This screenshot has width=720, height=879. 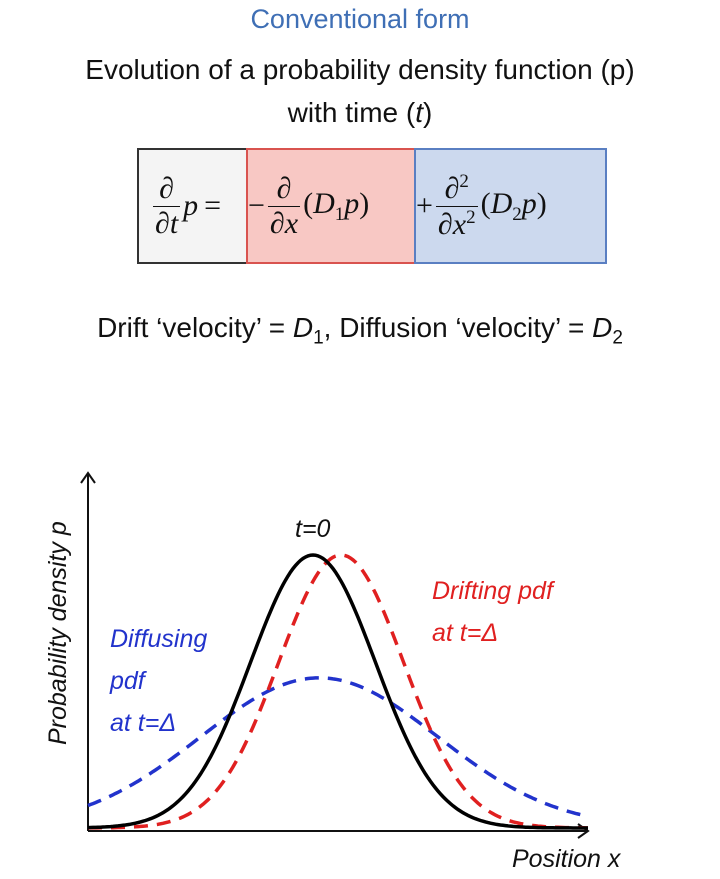 What do you see at coordinates (351, 112) in the screenshot?
I see `subtitle-prefix: with time (` at bounding box center [351, 112].